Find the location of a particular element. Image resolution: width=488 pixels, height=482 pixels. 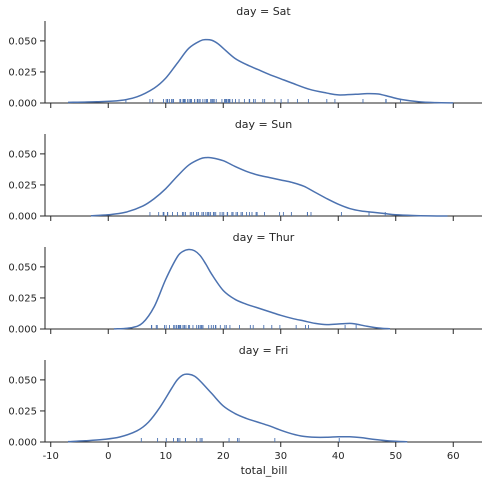

x-tick-label: 10 is located at coordinates (165, 456).